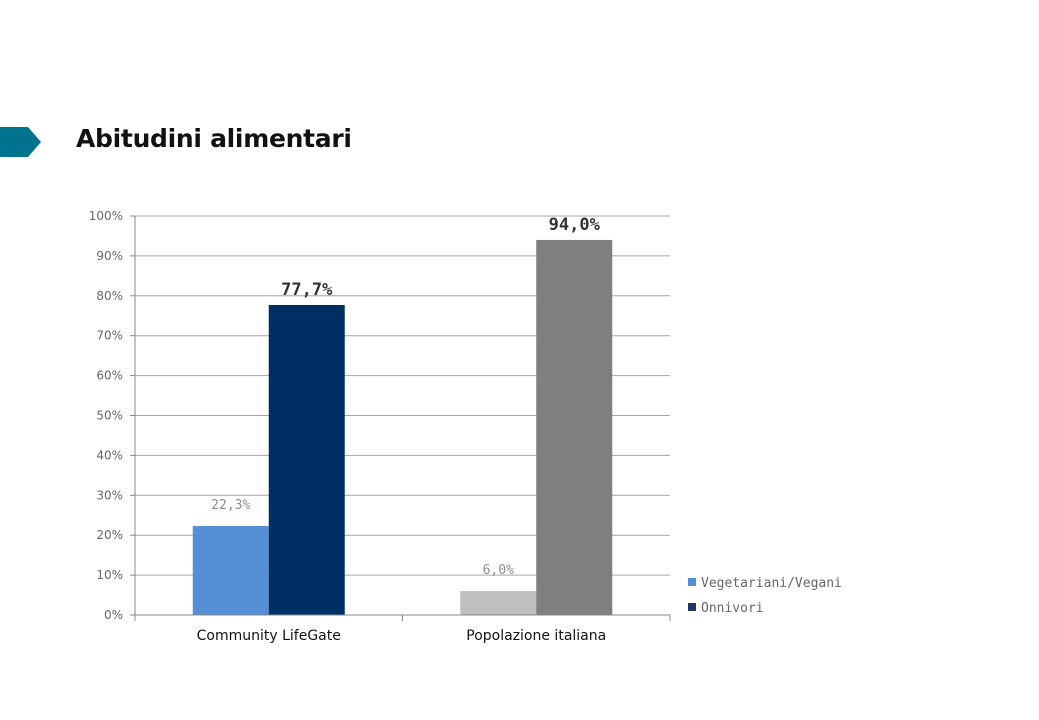  Describe the element at coordinates (771, 583) in the screenshot. I see `legend-label: Vegetariani/Vegani` at that location.